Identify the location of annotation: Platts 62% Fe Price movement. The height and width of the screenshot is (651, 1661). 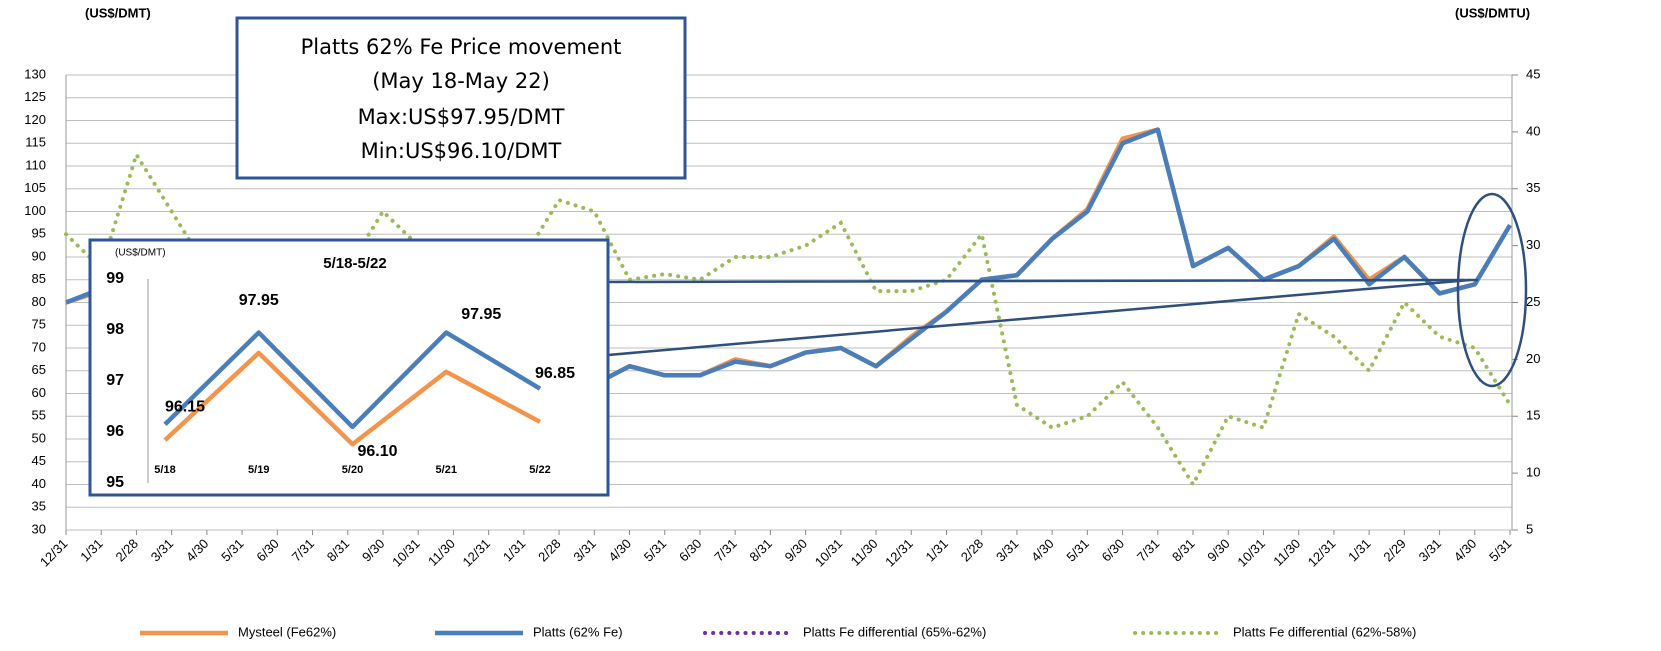
(461, 47).